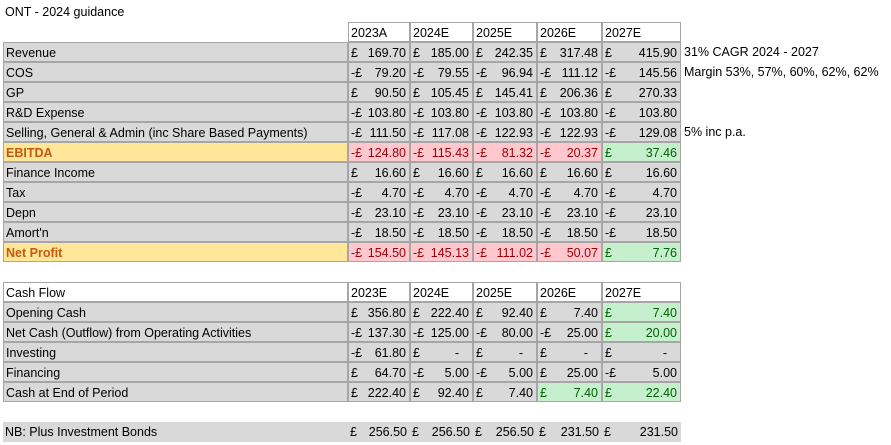  What do you see at coordinates (505, 92) in the screenshot?
I see `value-cell: £145.41` at bounding box center [505, 92].